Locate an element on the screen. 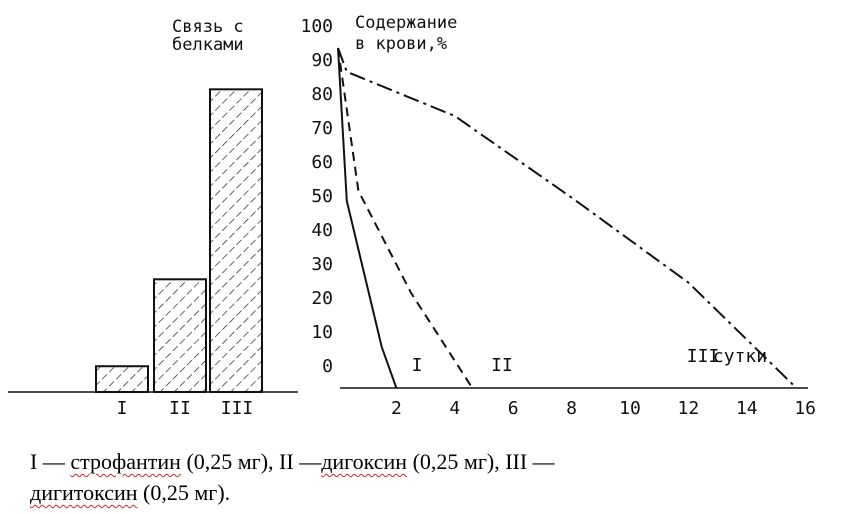 The image size is (852, 514). line-chart-ylabel-line-1: Содержание is located at coordinates (406, 23).